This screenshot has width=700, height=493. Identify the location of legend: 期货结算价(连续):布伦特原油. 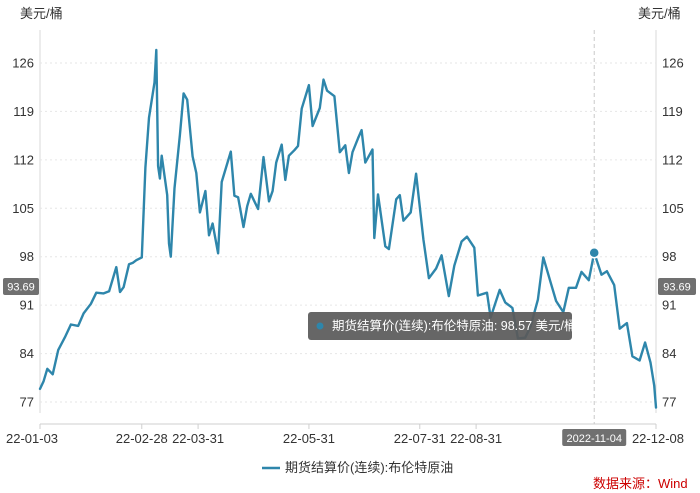
(357, 467).